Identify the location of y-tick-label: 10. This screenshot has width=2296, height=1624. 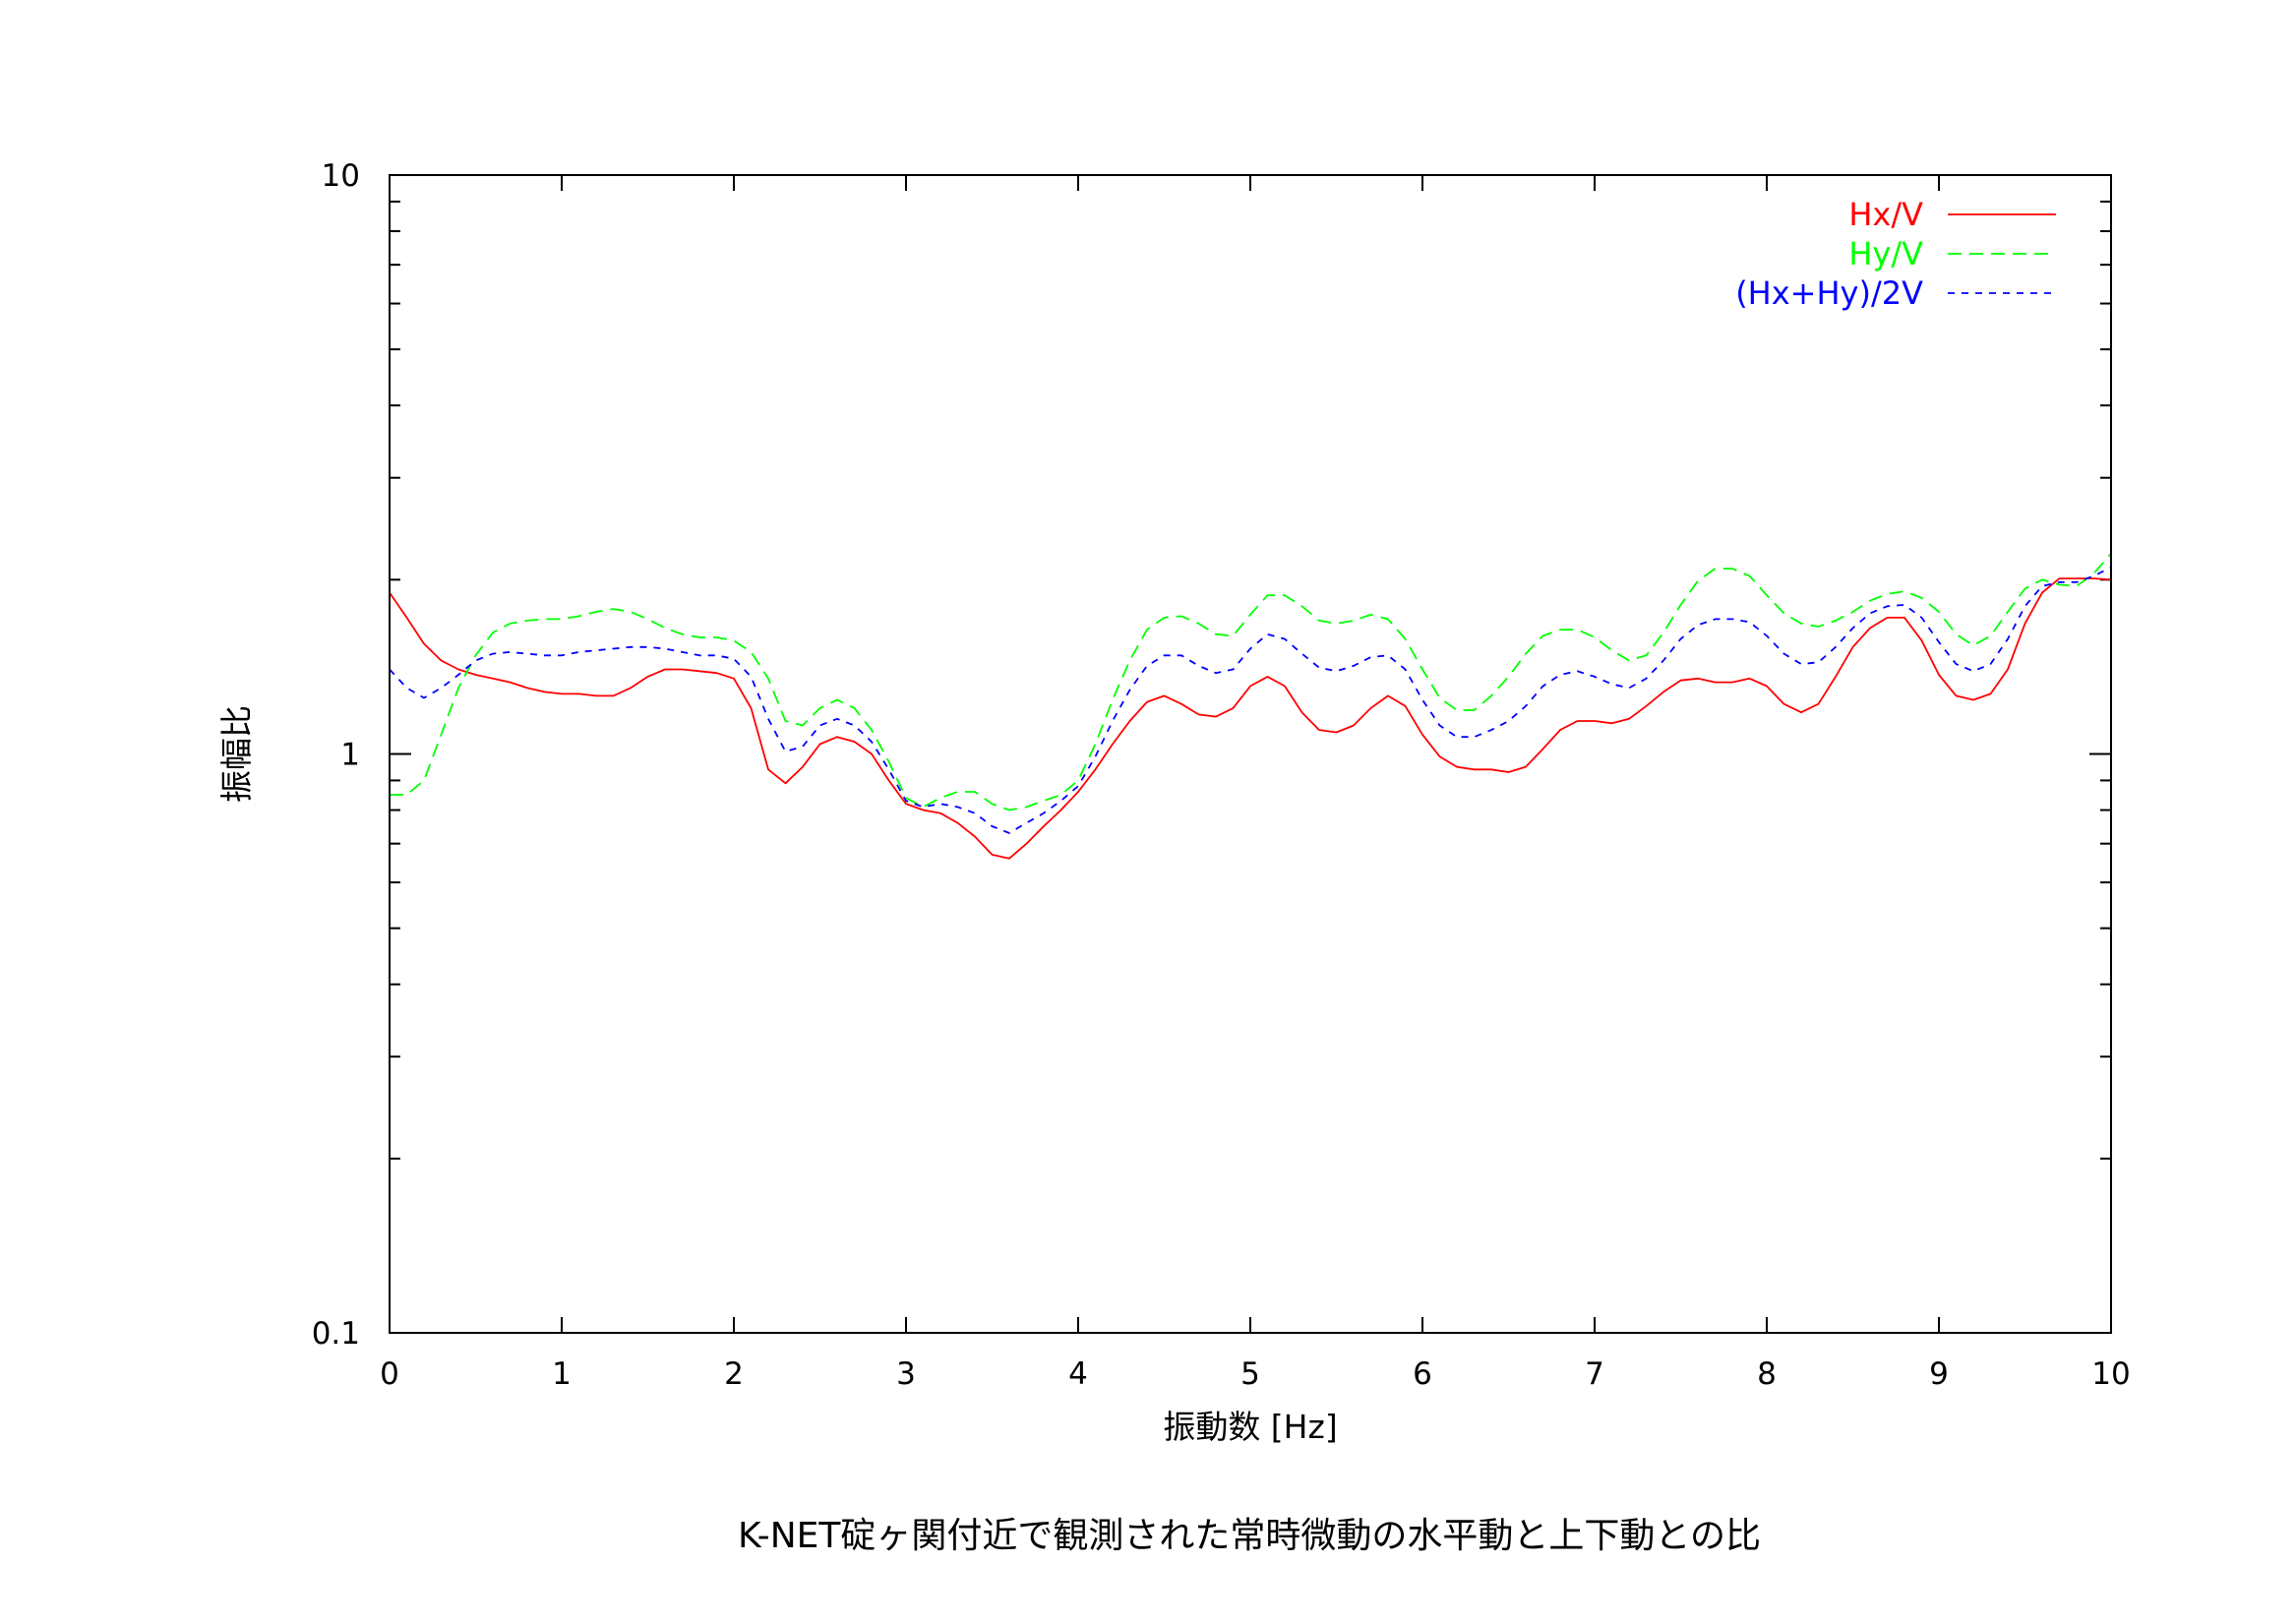
(341, 176).